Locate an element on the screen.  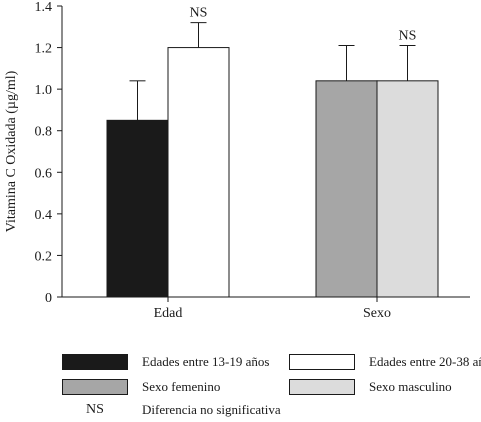
y-tick-label-2: 0.4 is located at coordinates (44, 215).